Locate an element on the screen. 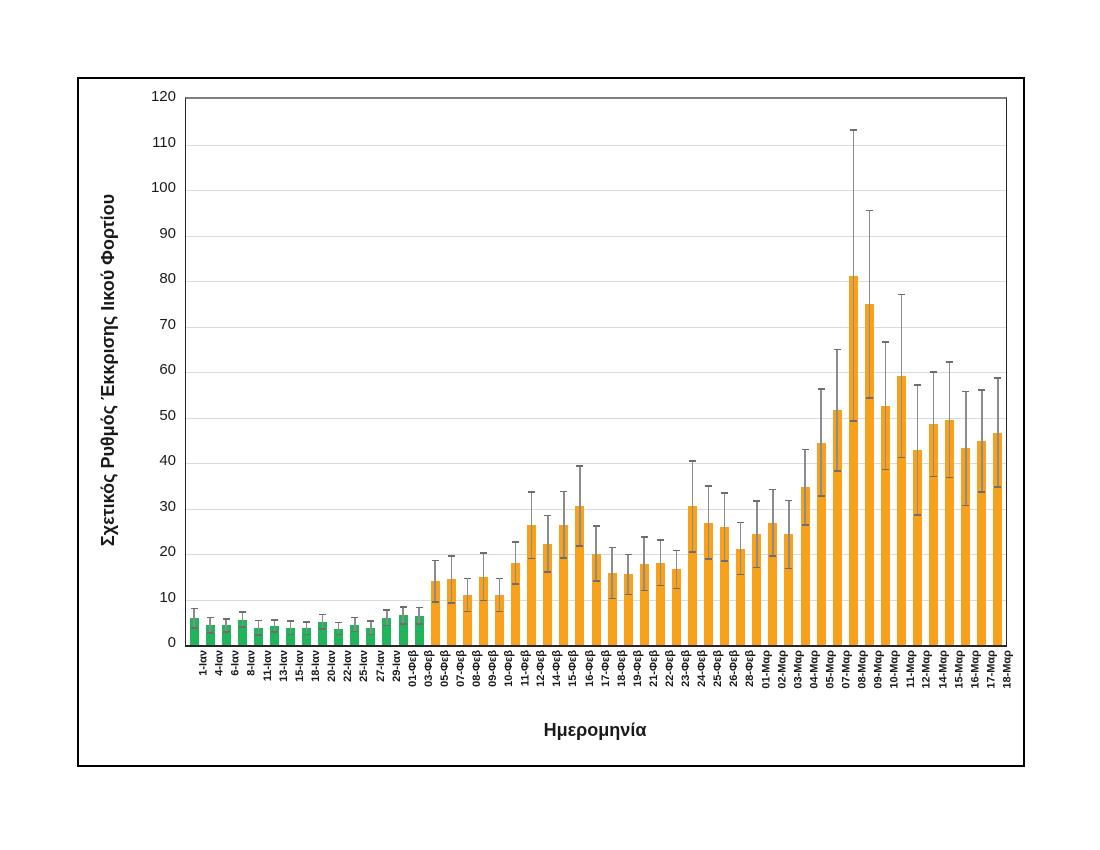 This screenshot has width=1100, height=850. y-tick-label: 20 is located at coordinates (167, 551).